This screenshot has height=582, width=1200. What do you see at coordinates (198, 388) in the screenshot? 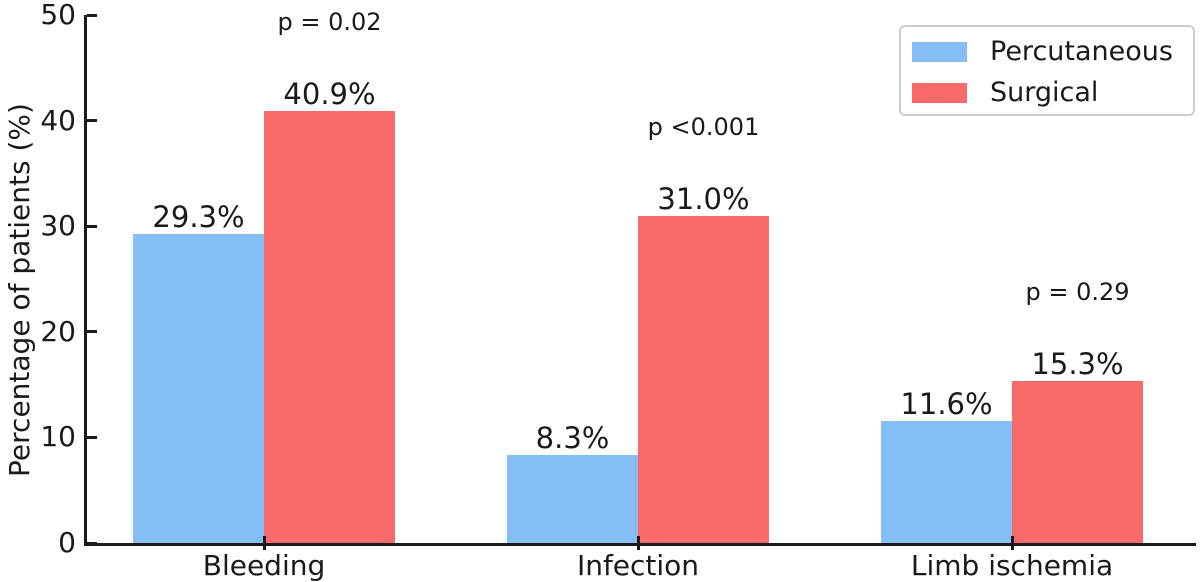
I see `bar-percutaneous-bleeding` at bounding box center [198, 388].